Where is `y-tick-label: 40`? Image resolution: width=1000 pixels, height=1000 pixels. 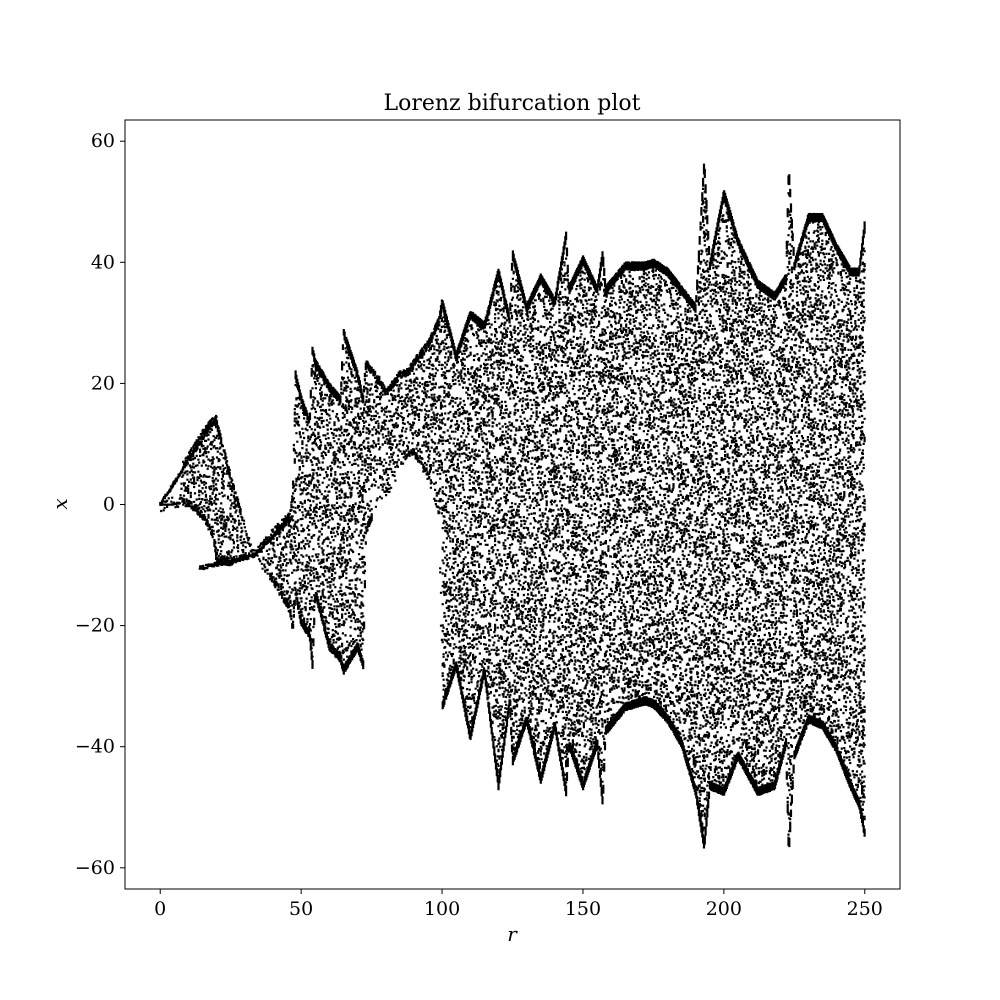
y-tick-label: 40 is located at coordinates (103, 262).